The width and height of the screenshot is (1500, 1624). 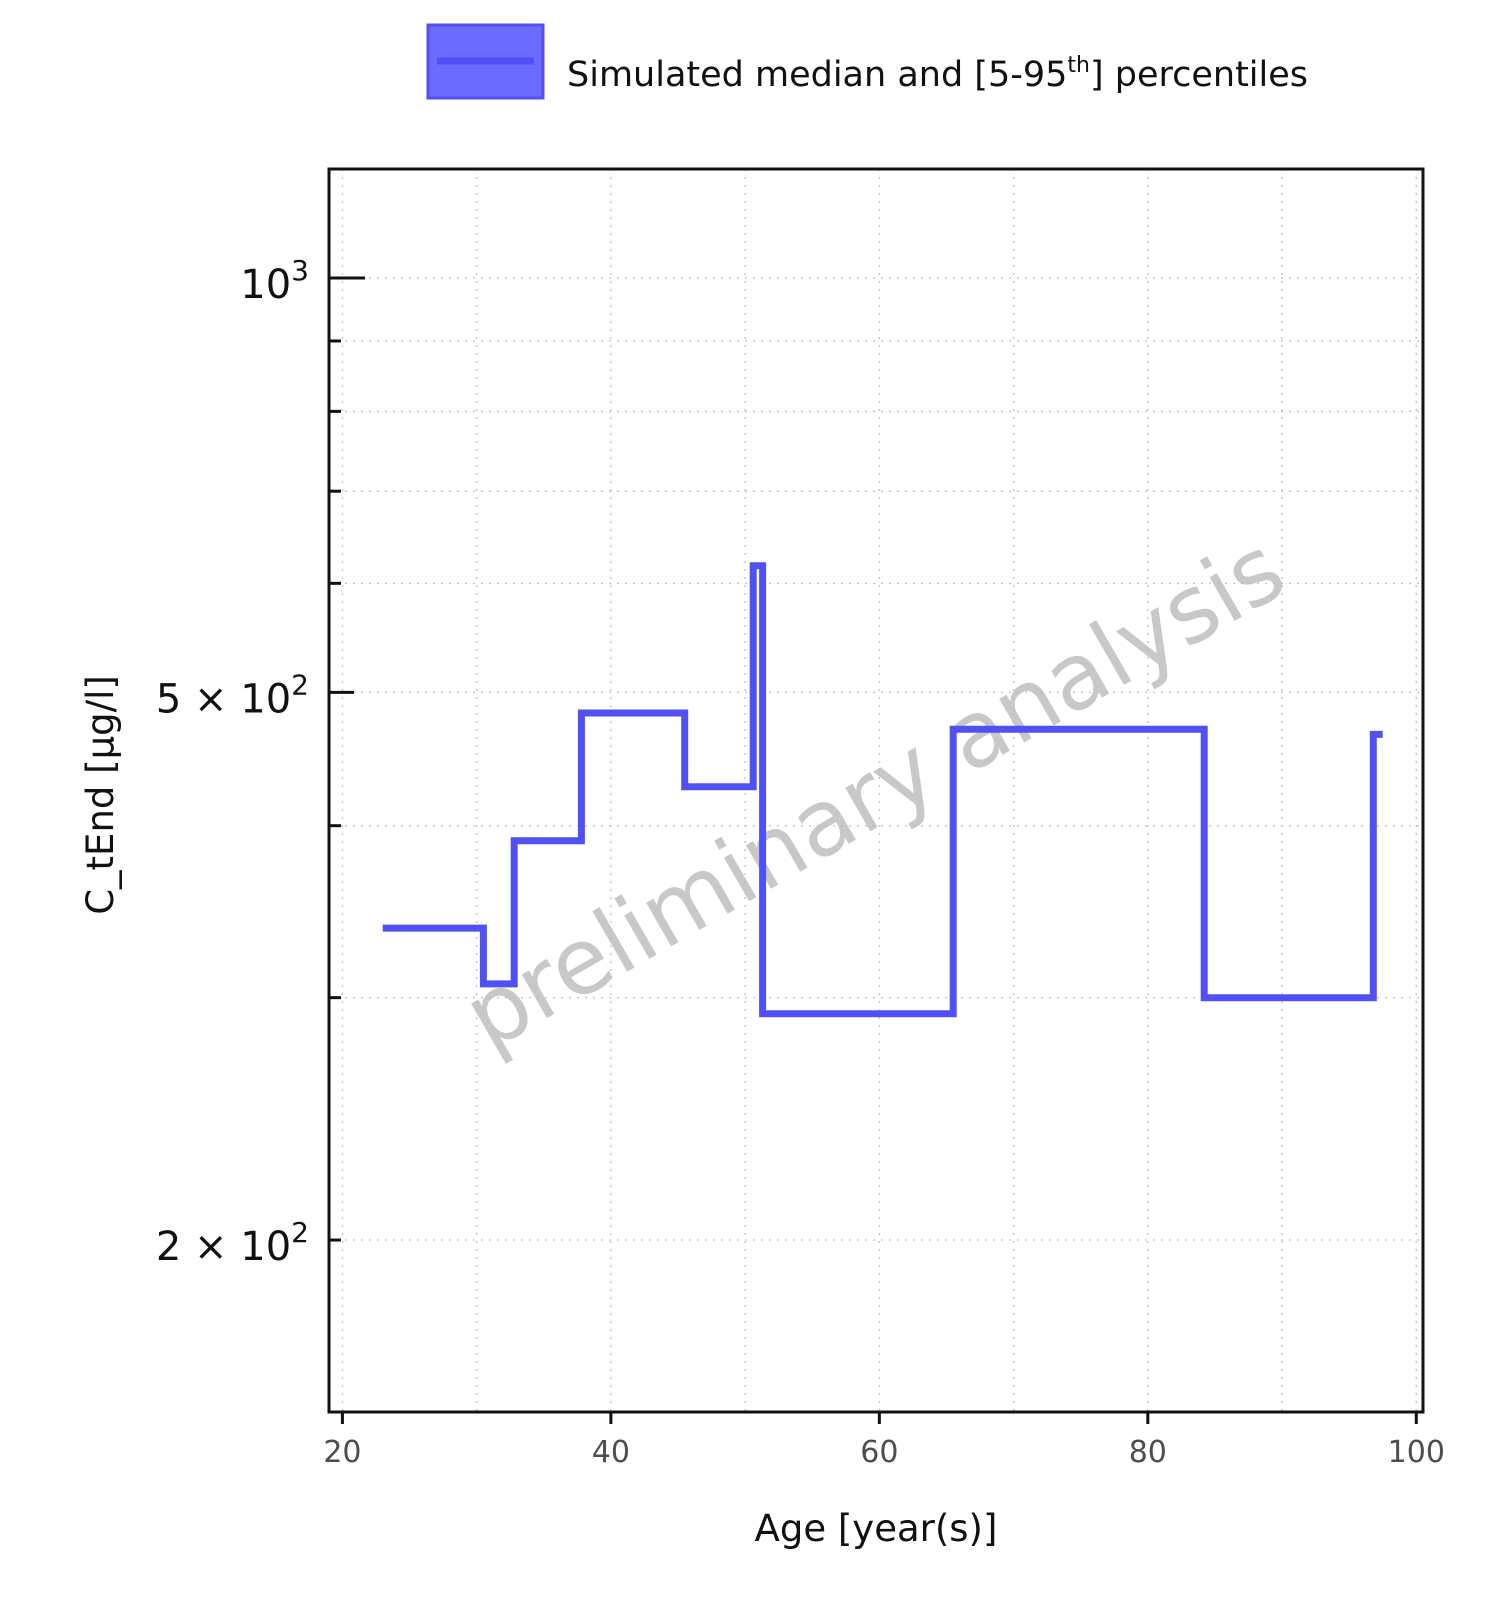 What do you see at coordinates (1416, 1452) in the screenshot?
I see `x-tick-label: 100` at bounding box center [1416, 1452].